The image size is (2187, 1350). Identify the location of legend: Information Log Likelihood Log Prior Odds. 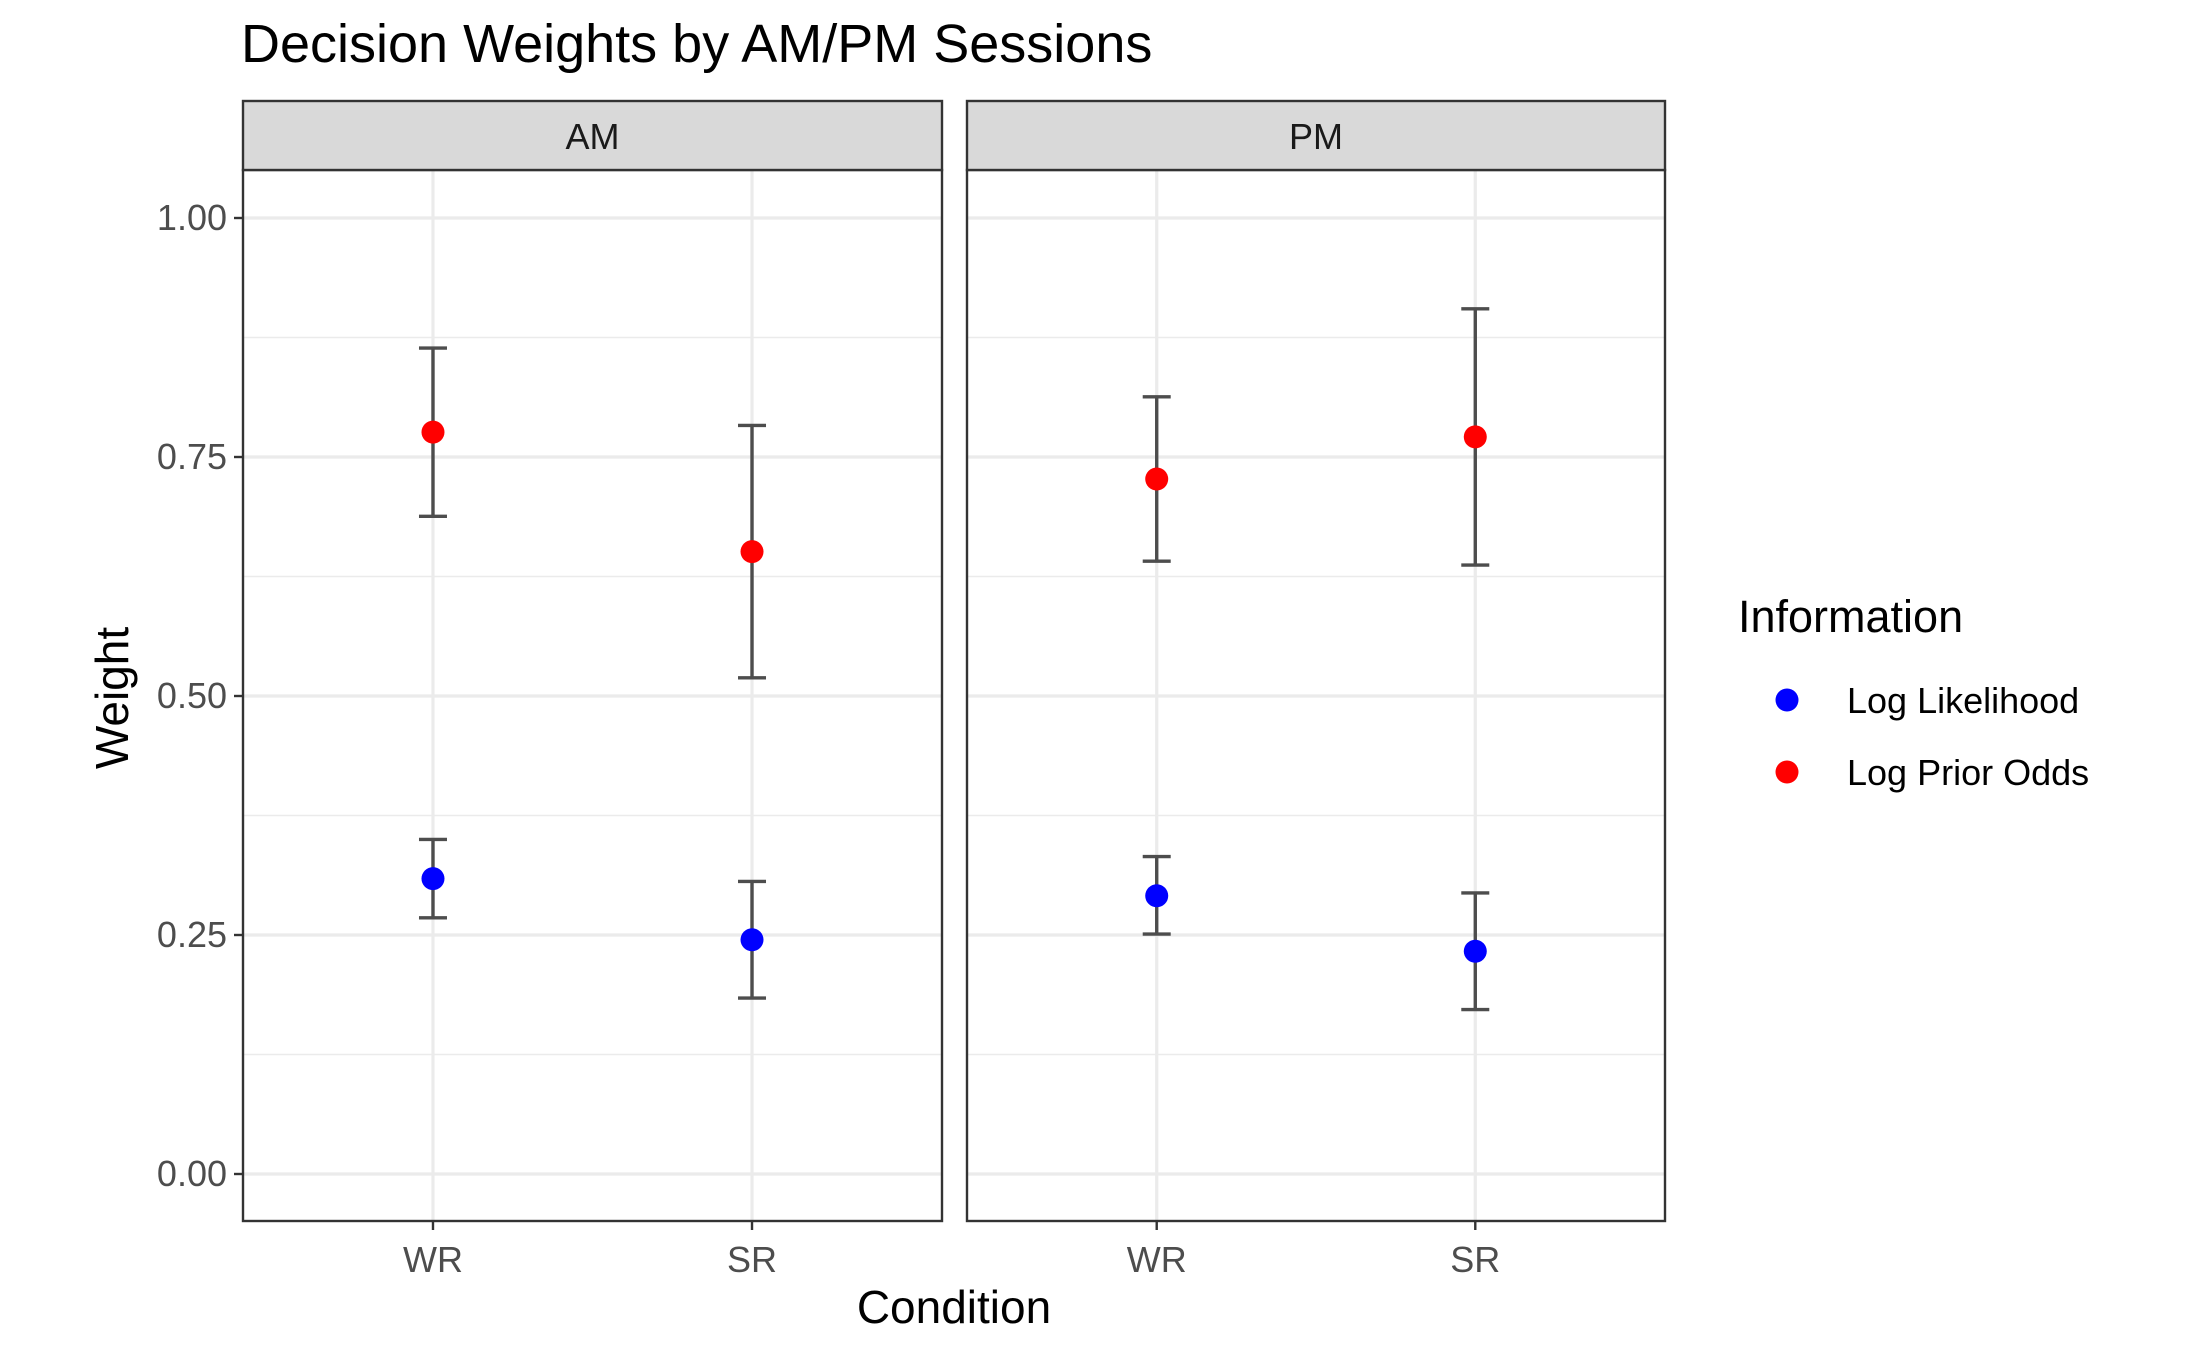
(1913, 692).